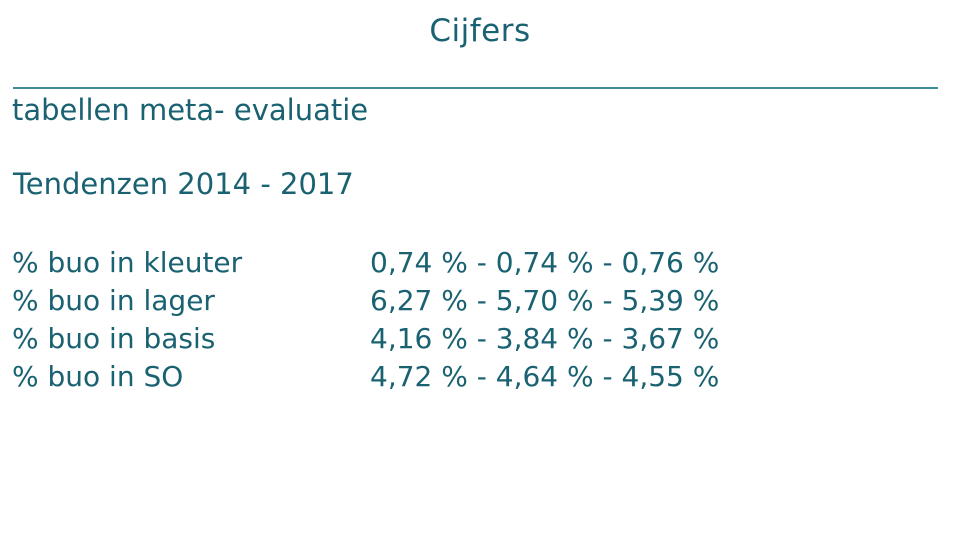 The height and width of the screenshot is (540, 960). What do you see at coordinates (114, 338) in the screenshot?
I see `row-label: % buo in basis` at bounding box center [114, 338].